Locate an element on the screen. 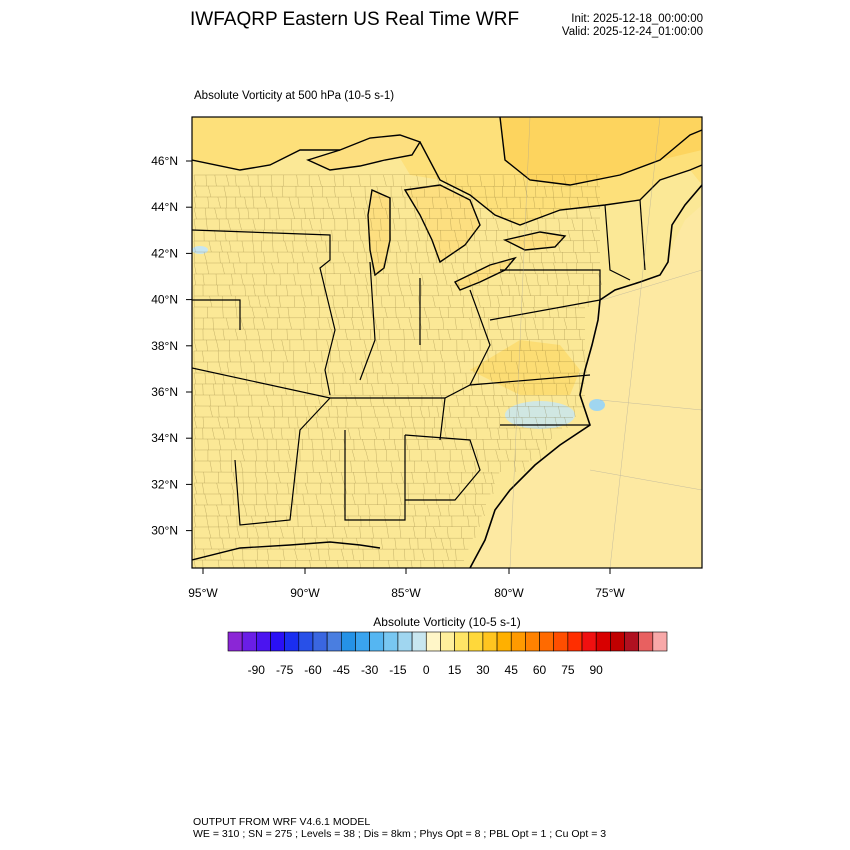  atlantic-coastline is located at coordinates (585, 376).